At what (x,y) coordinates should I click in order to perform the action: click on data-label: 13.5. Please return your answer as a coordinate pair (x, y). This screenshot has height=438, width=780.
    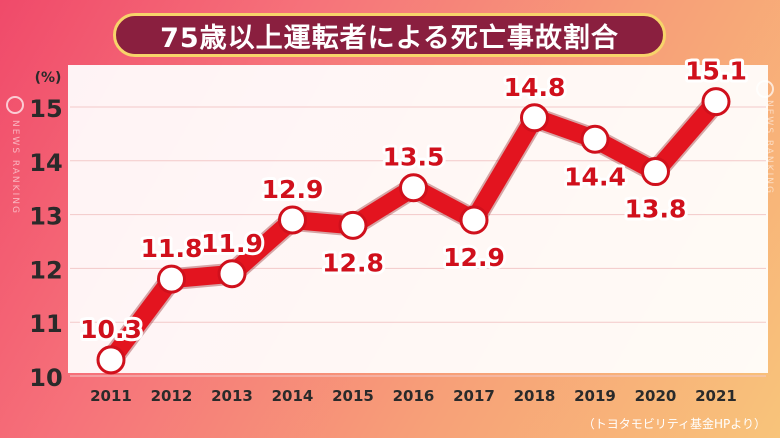
    Looking at the image, I should click on (414, 157).